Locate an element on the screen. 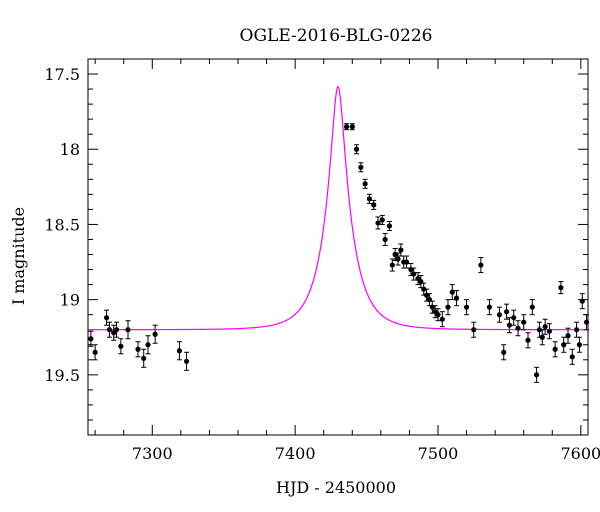 The height and width of the screenshot is (512, 600). x-tick-label: 7300 is located at coordinates (152, 453).